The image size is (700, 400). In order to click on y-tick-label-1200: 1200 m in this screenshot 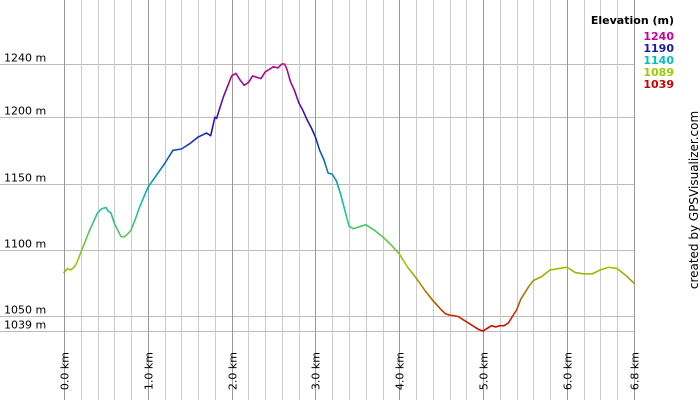, I will do `click(25, 111)`.